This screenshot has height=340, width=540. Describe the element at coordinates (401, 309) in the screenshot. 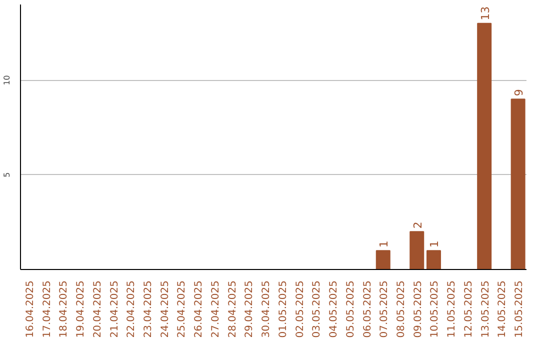

I see `x-tick-label: 08.05.2025` at that location.